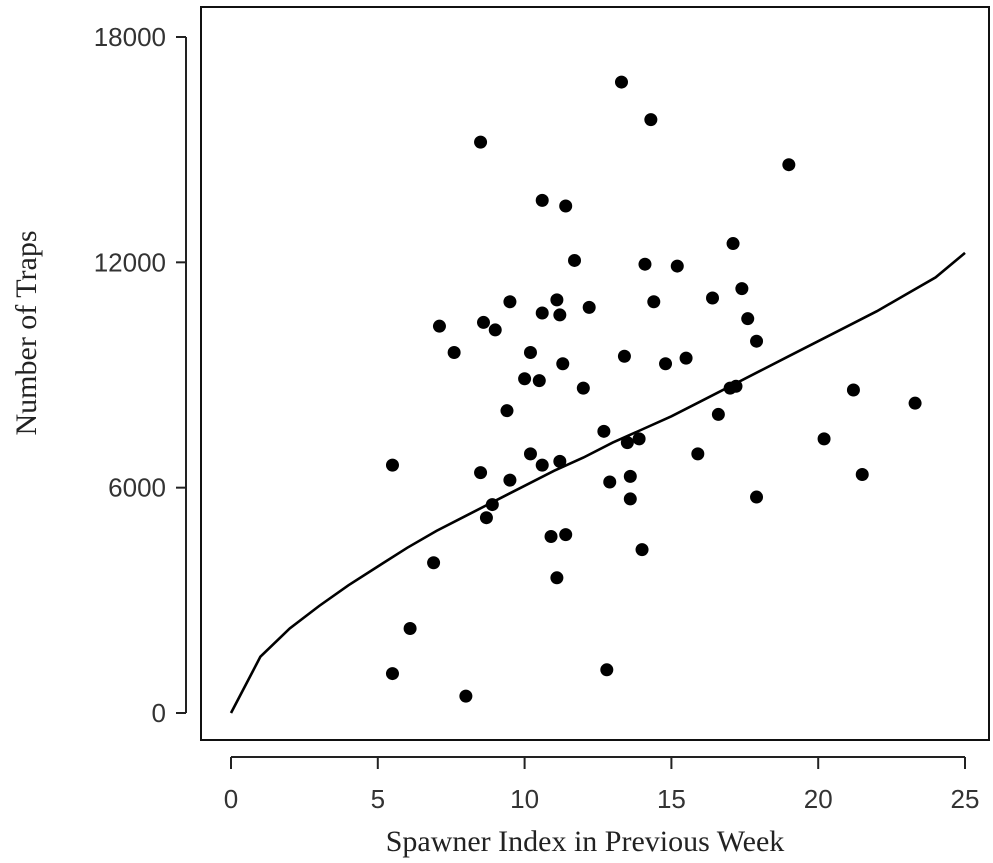  What do you see at coordinates (524, 799) in the screenshot?
I see `x-tick-label: 10` at bounding box center [524, 799].